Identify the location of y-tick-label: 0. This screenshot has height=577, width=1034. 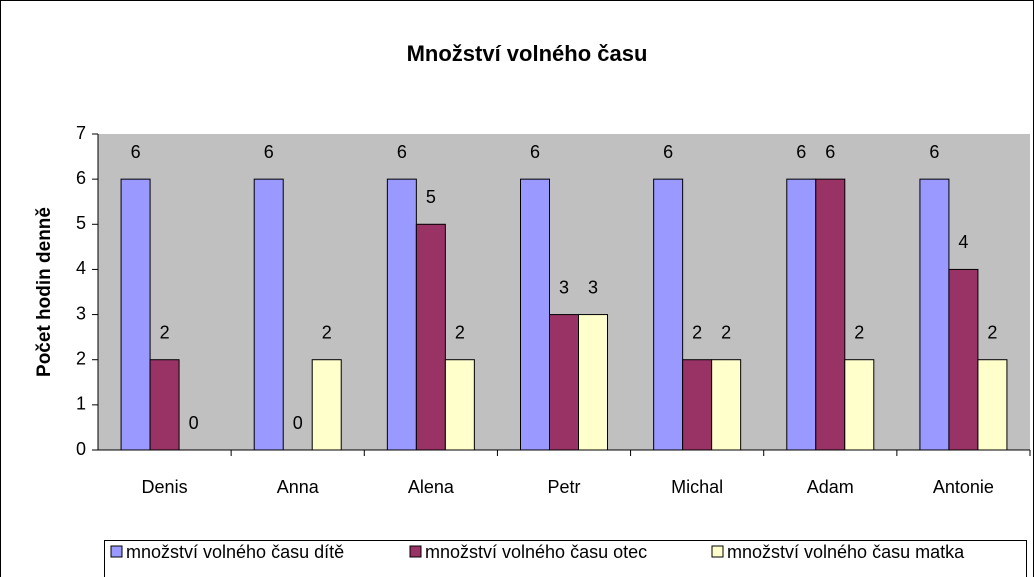
(81, 449).